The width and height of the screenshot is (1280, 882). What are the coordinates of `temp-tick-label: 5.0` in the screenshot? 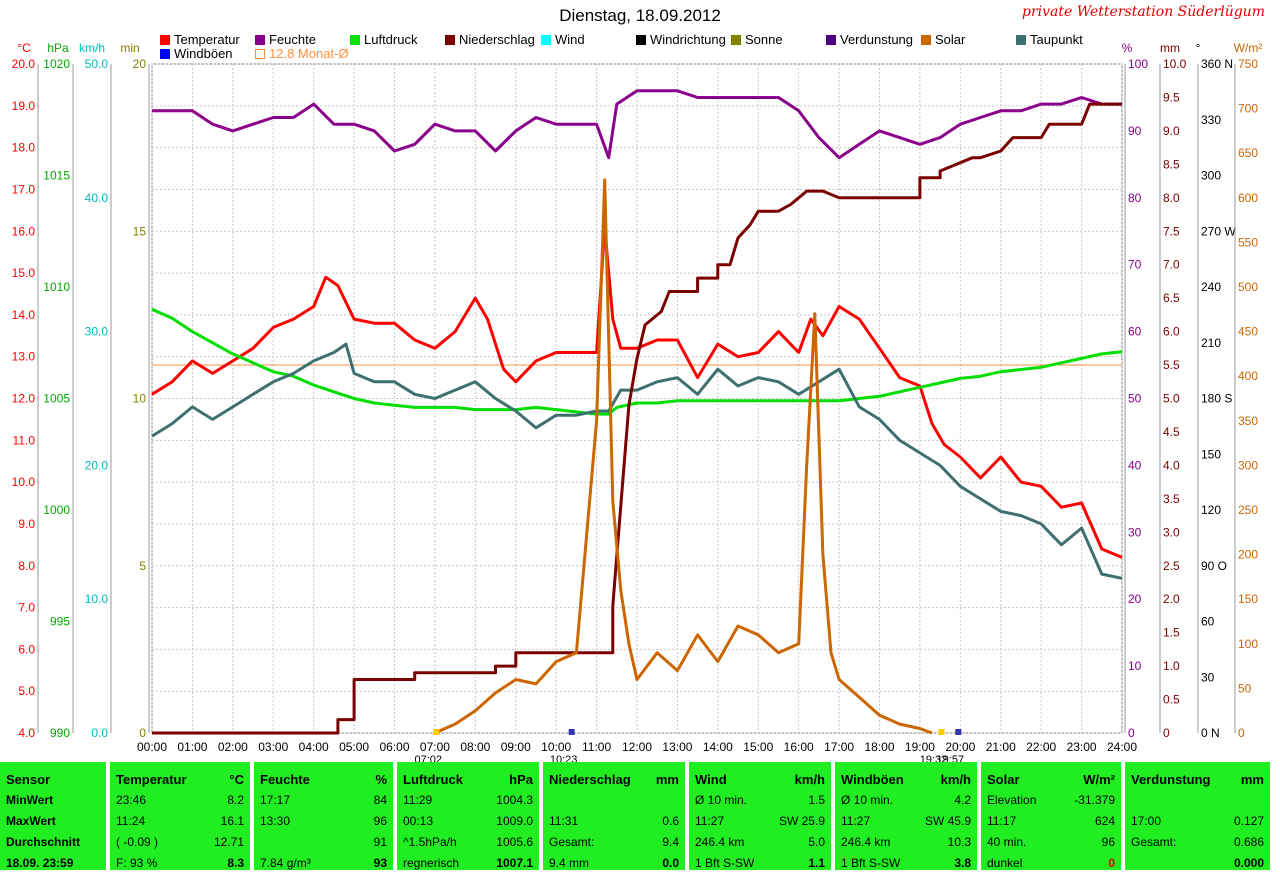 It's located at (26, 691).